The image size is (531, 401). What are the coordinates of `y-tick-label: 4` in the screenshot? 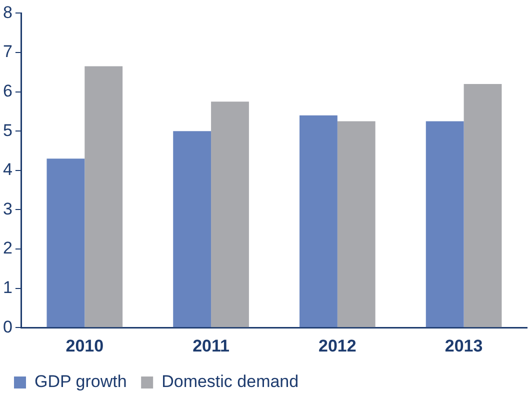 It's located at (7, 170).